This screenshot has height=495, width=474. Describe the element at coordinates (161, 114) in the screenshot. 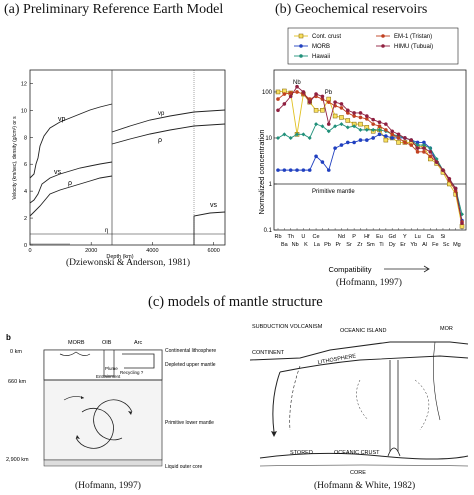

I see `prem-label-vp-core: vp` at that location.